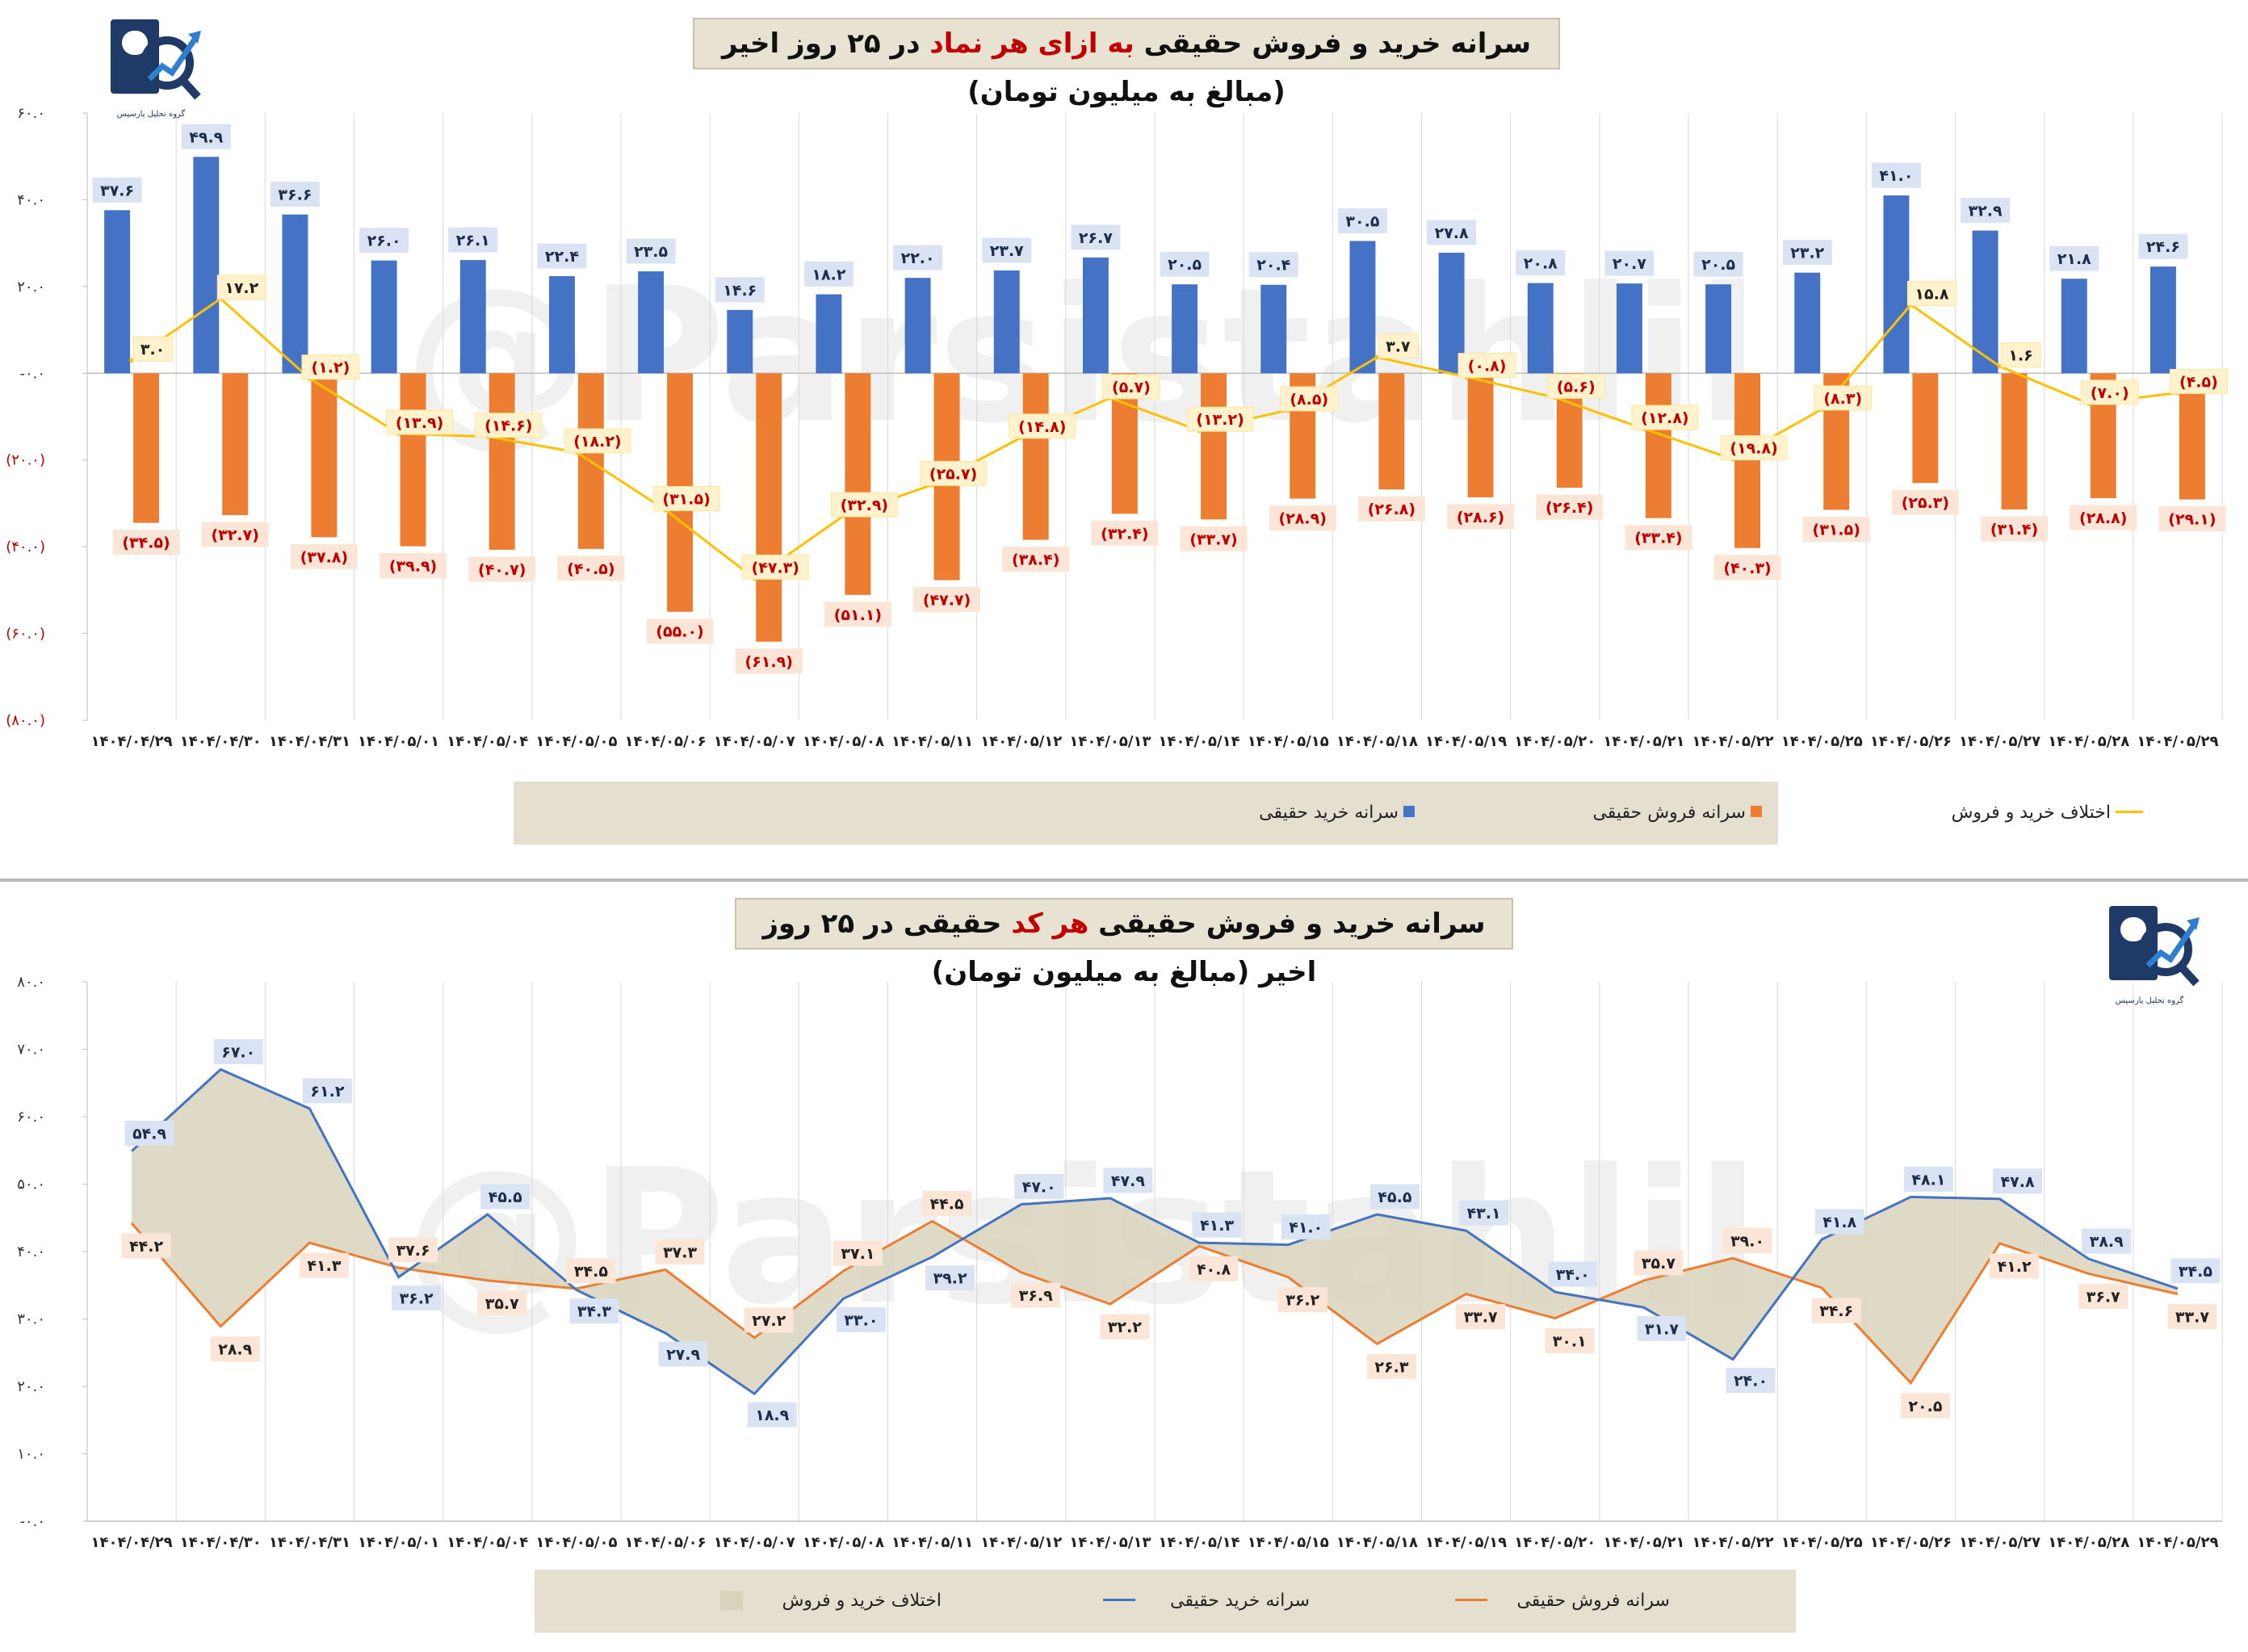  What do you see at coordinates (241, 287) in the screenshot?
I see `diff-data-label-group: ۱۷.۲` at bounding box center [241, 287].